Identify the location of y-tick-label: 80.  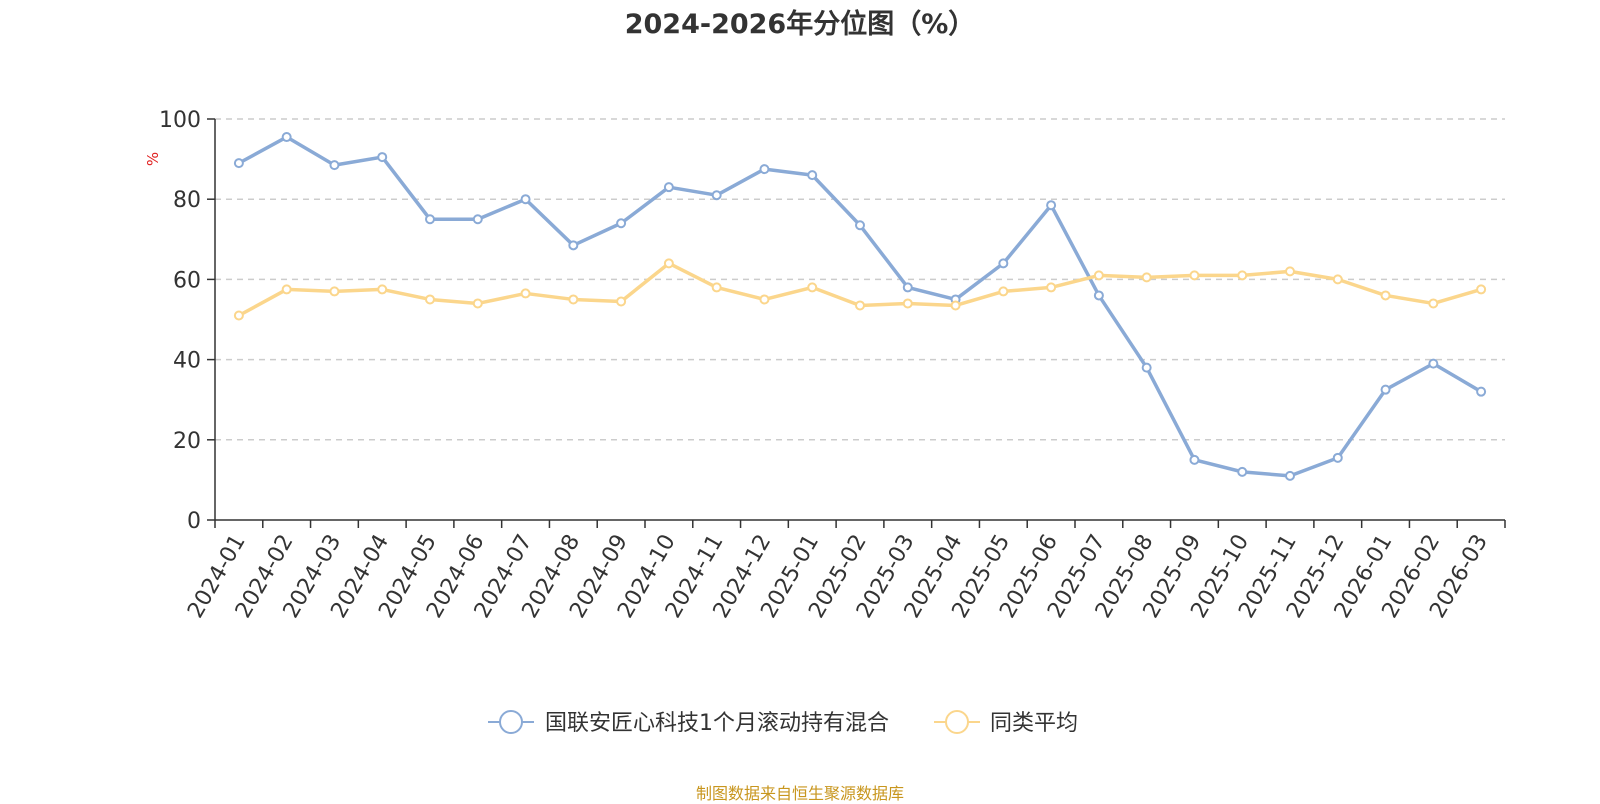
(187, 200).